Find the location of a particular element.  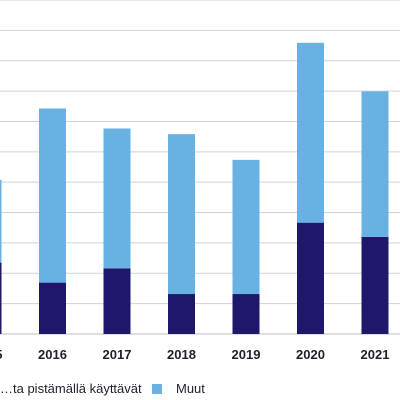

x-tick-2018: 2018 is located at coordinates (181, 354).